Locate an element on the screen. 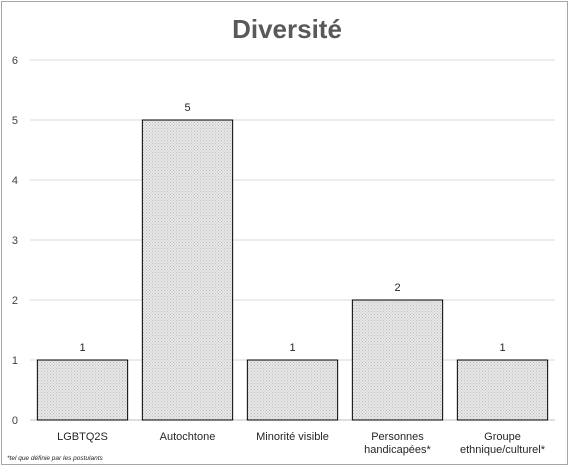 This screenshot has width=571, height=468. y-tick-label: 2 is located at coordinates (15, 301).